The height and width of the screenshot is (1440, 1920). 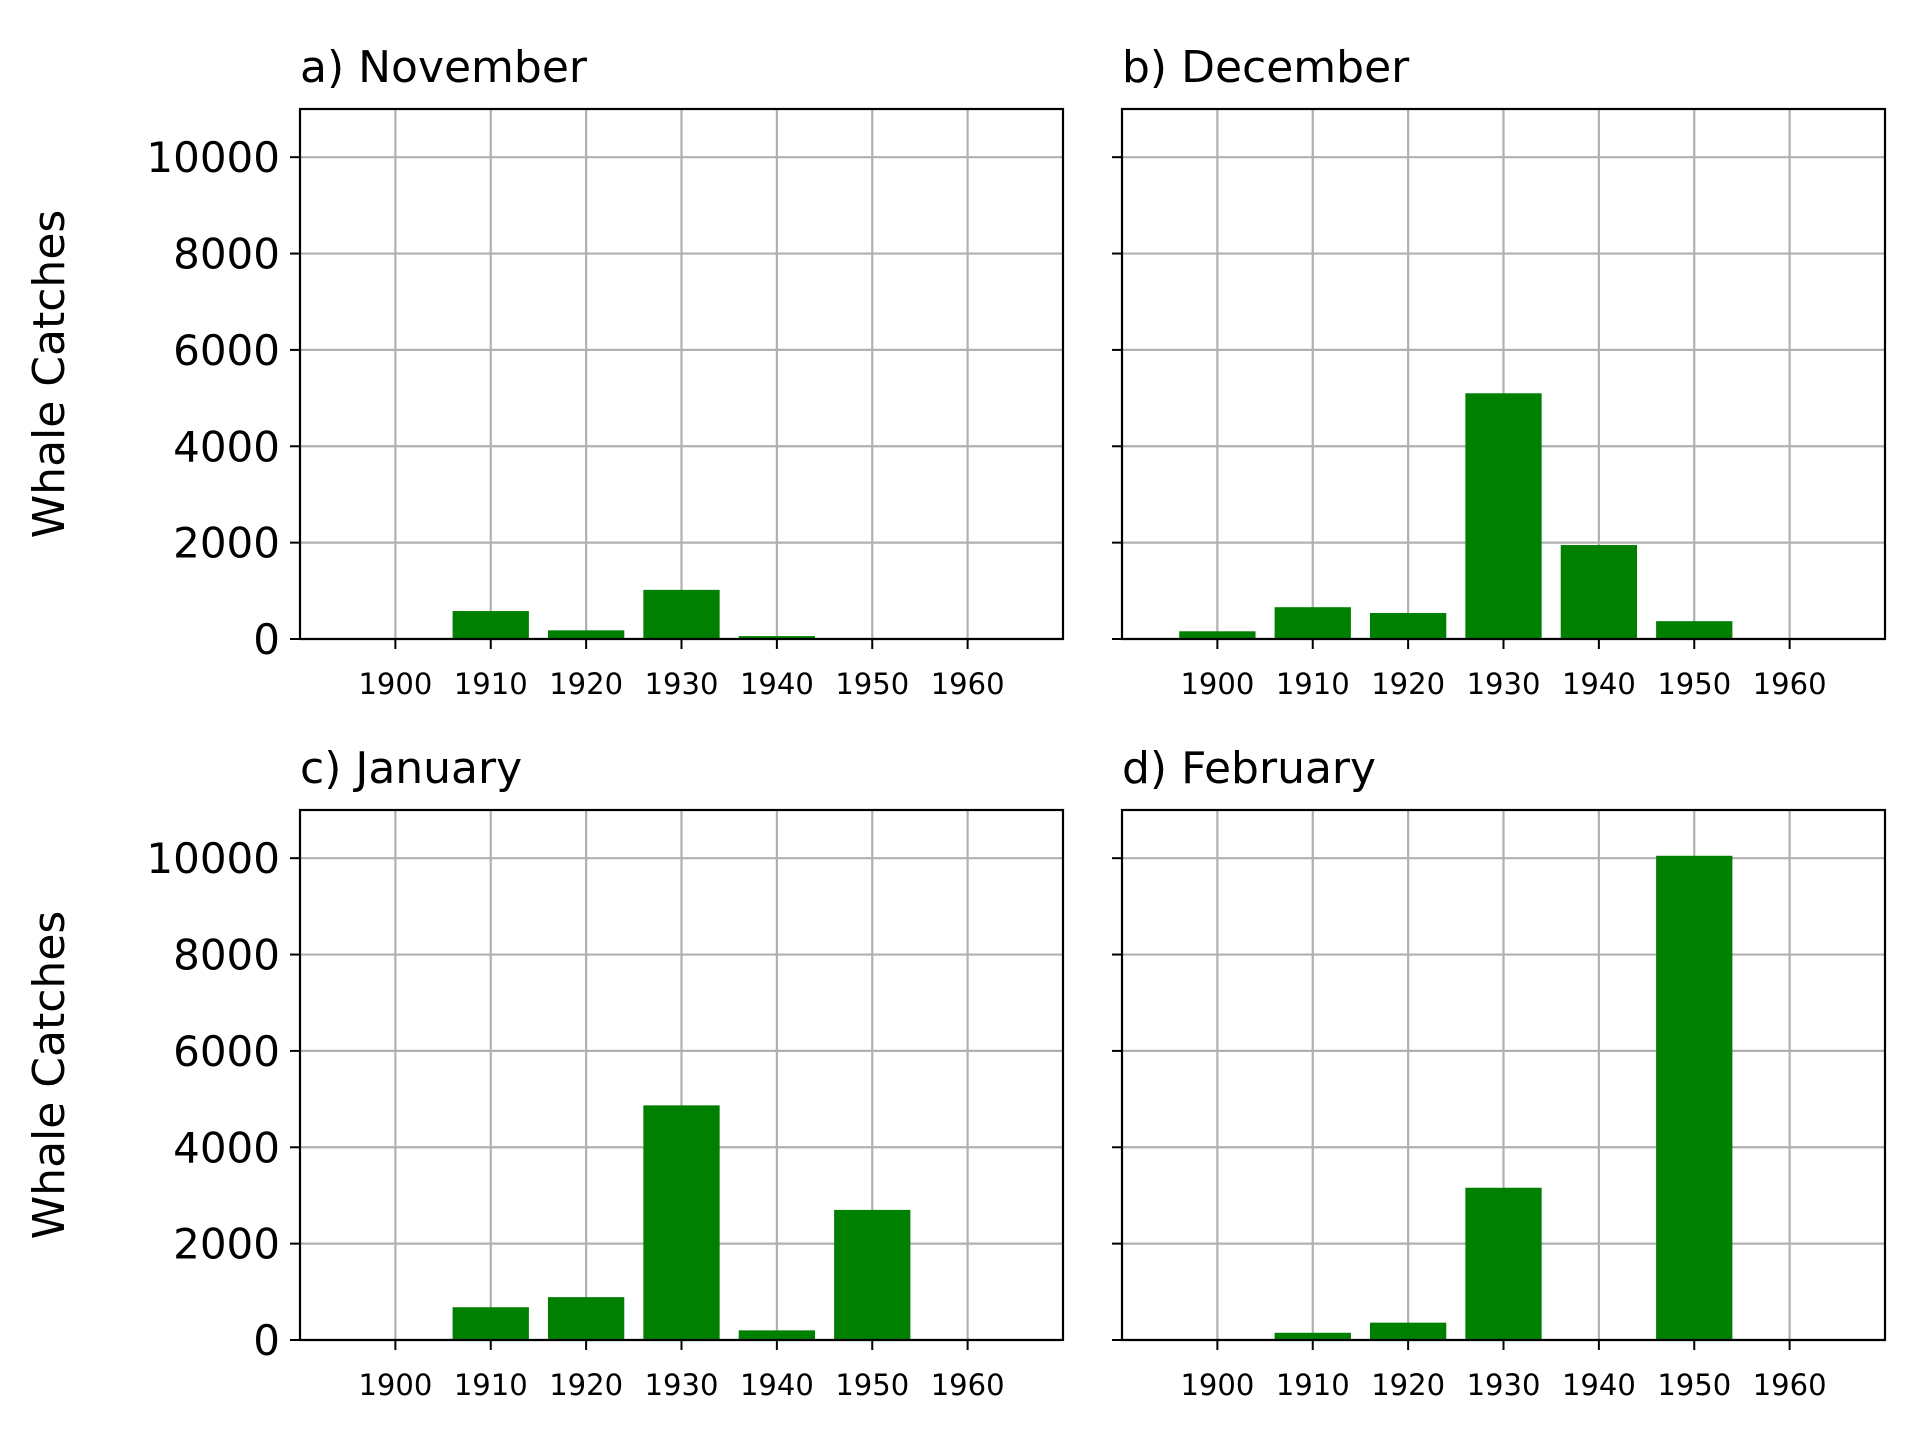 I want to click on bar-1900, so click(x=1217, y=635).